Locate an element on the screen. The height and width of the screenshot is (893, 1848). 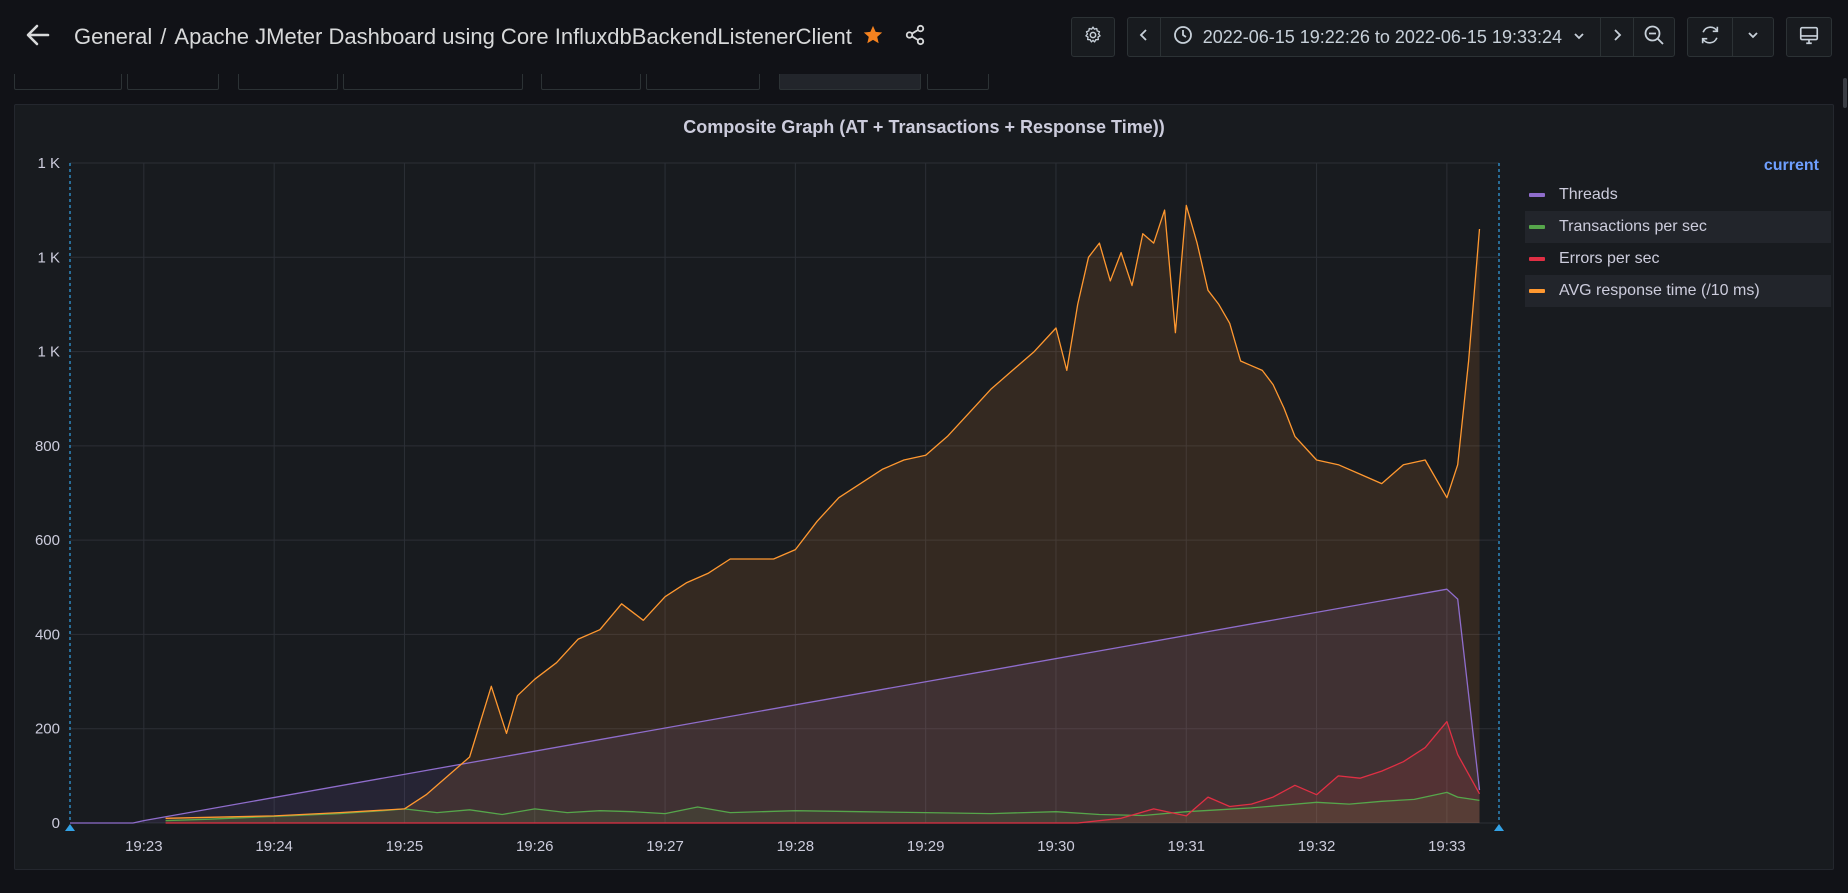
x-tick-label: 19:23 is located at coordinates (144, 846).